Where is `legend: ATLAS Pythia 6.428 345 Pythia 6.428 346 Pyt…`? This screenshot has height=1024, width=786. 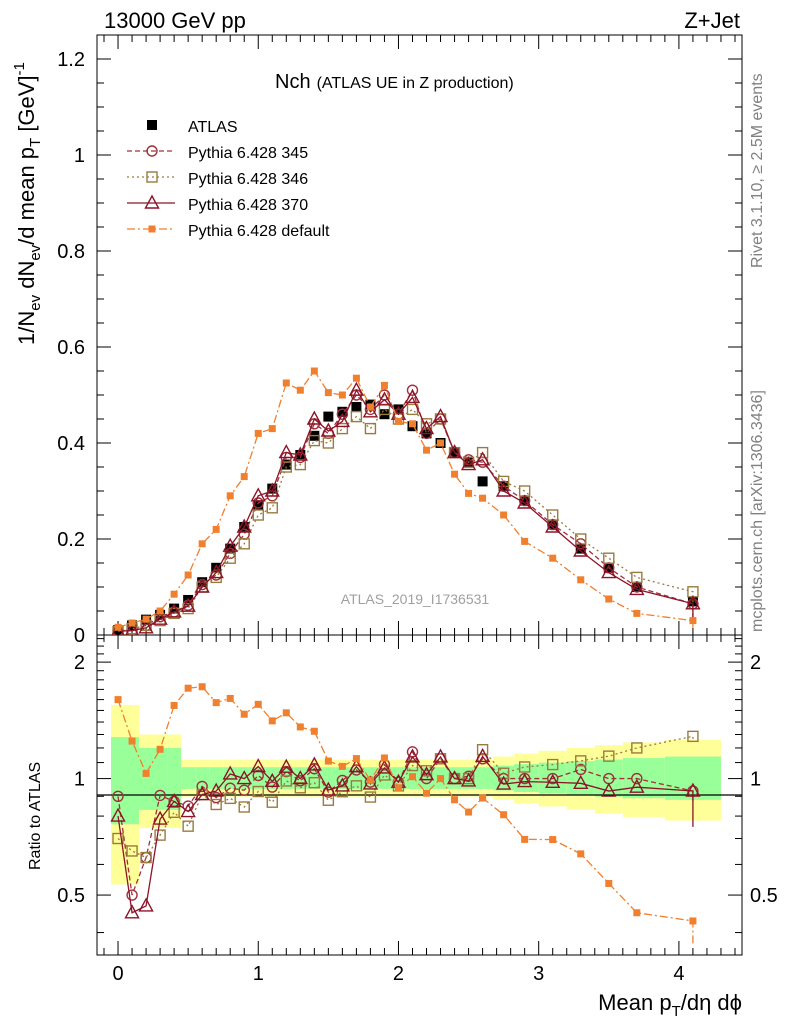
legend: ATLAS Pythia 6.428 345 Pythia 6.428 346 Pyt… is located at coordinates (228, 179).